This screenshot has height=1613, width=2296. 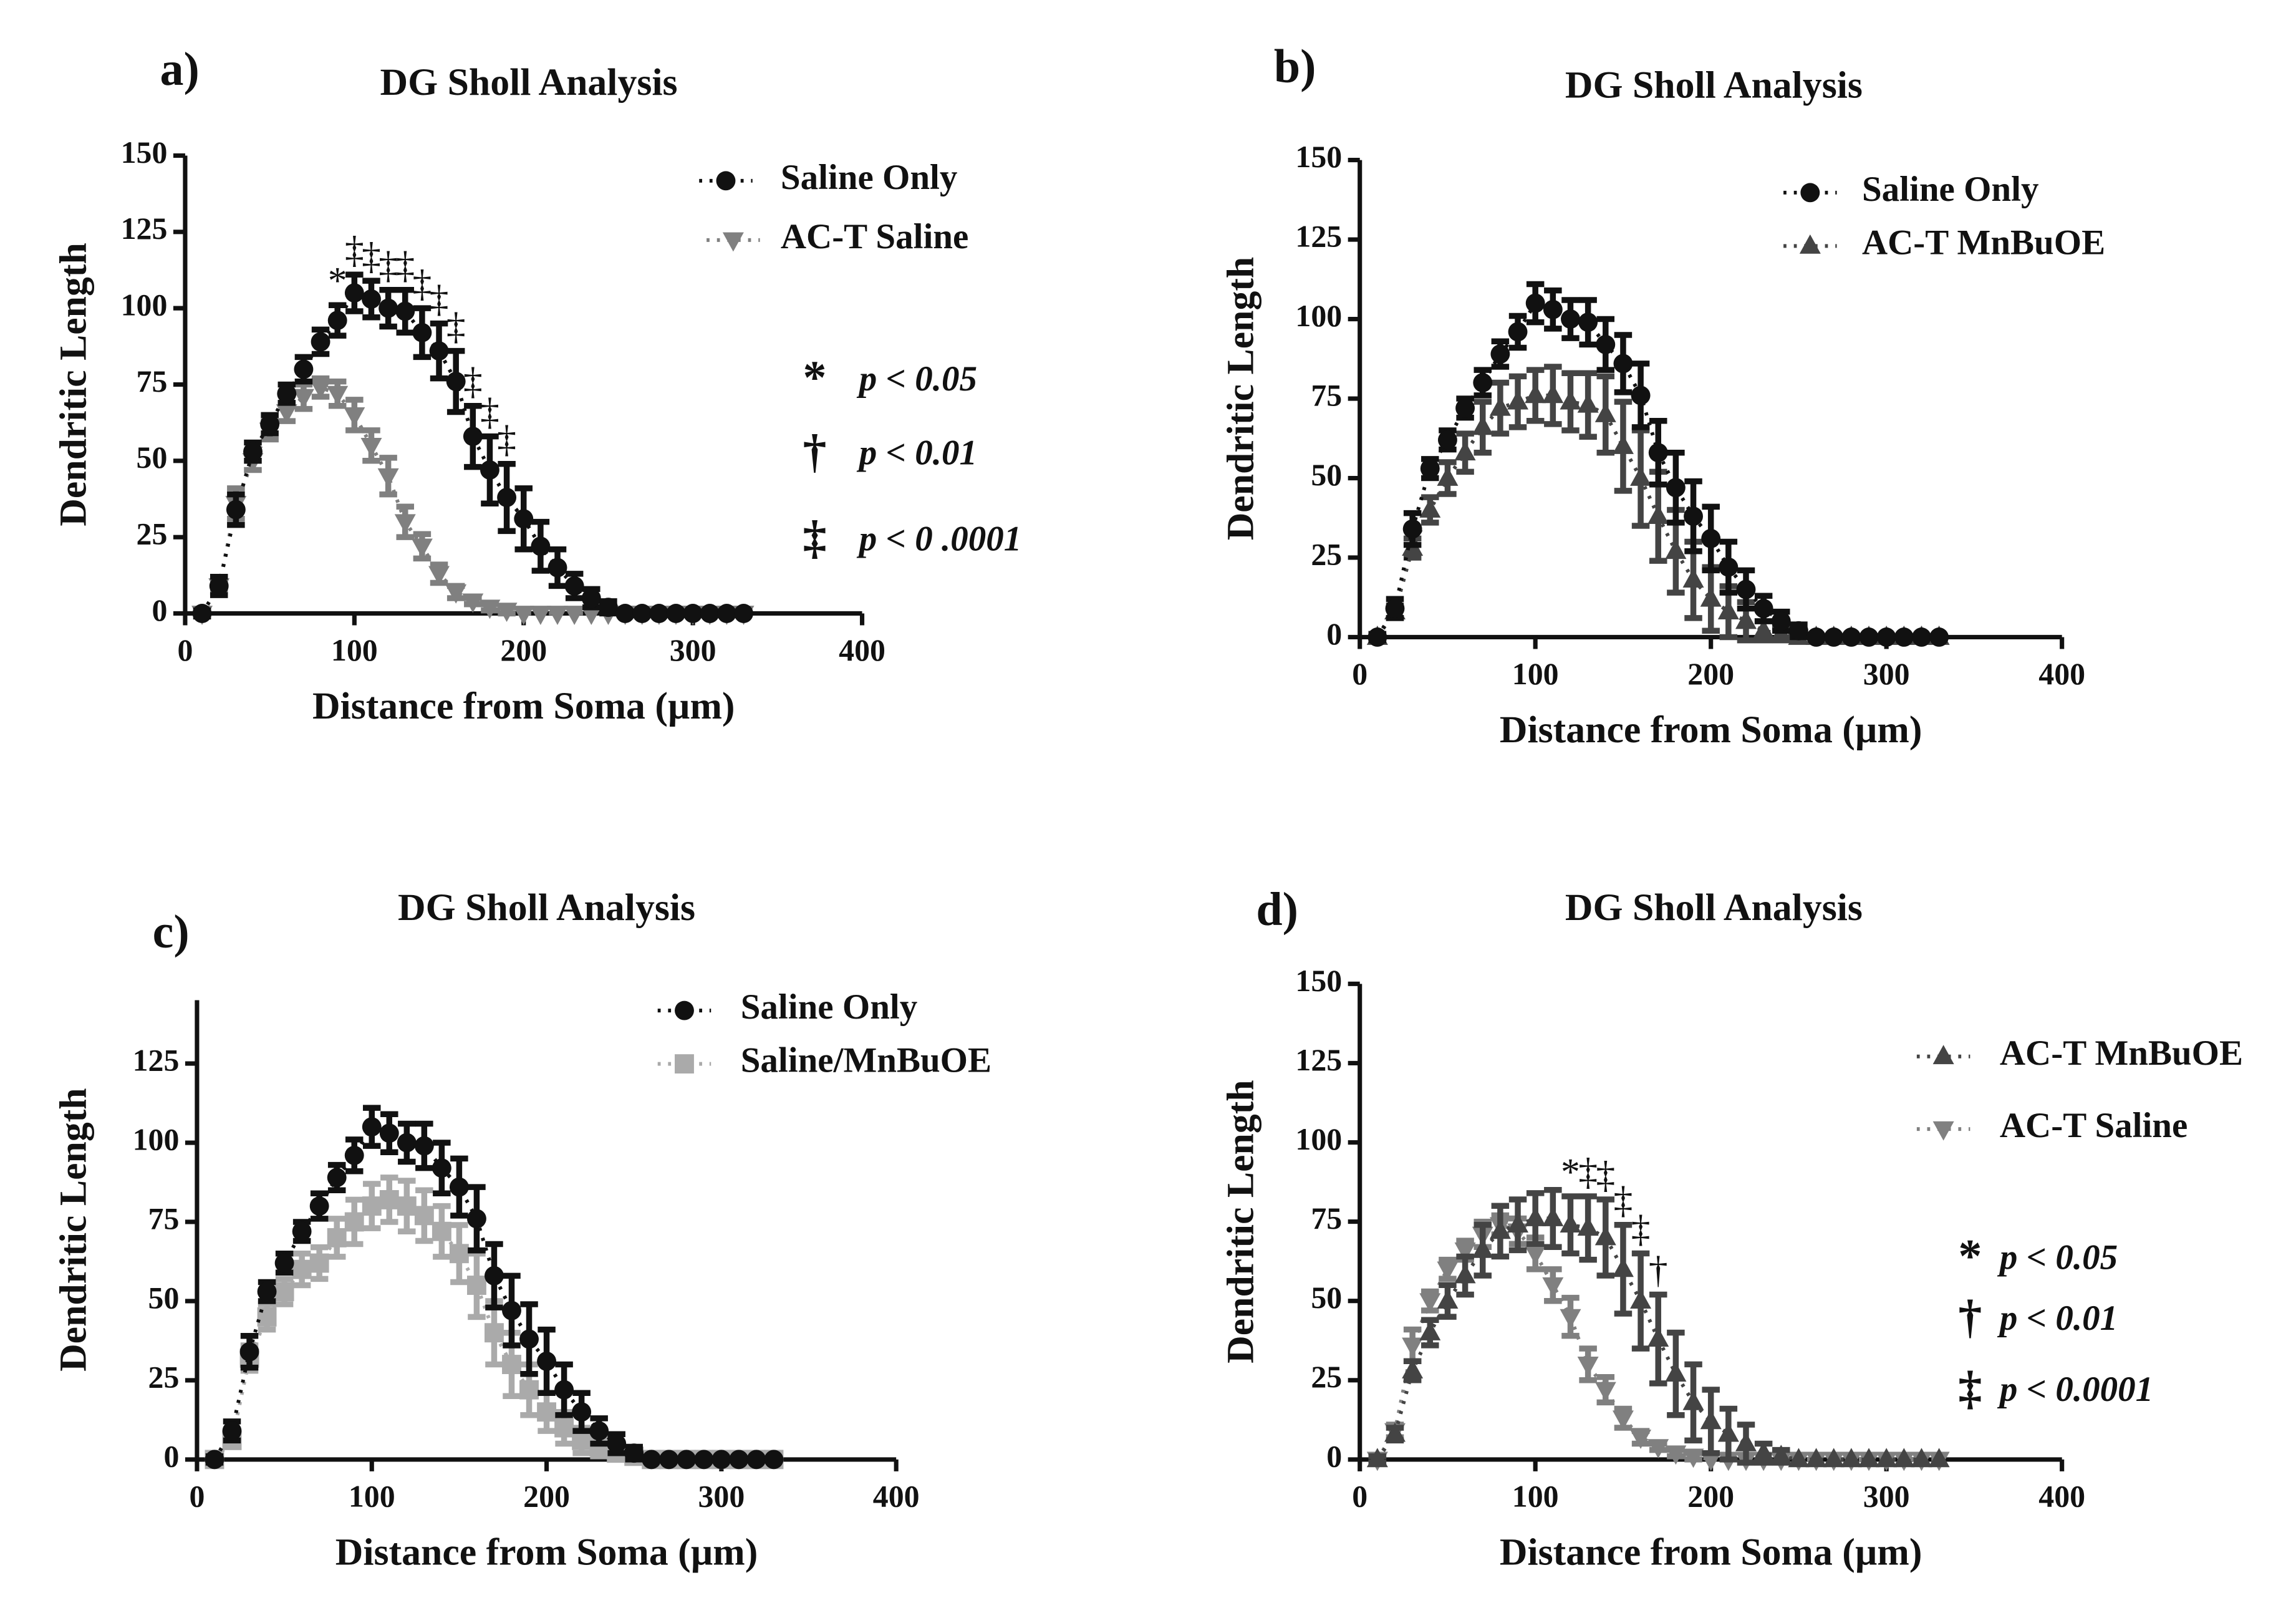 What do you see at coordinates (815, 537) in the screenshot?
I see `key-symbol: ‡` at bounding box center [815, 537].